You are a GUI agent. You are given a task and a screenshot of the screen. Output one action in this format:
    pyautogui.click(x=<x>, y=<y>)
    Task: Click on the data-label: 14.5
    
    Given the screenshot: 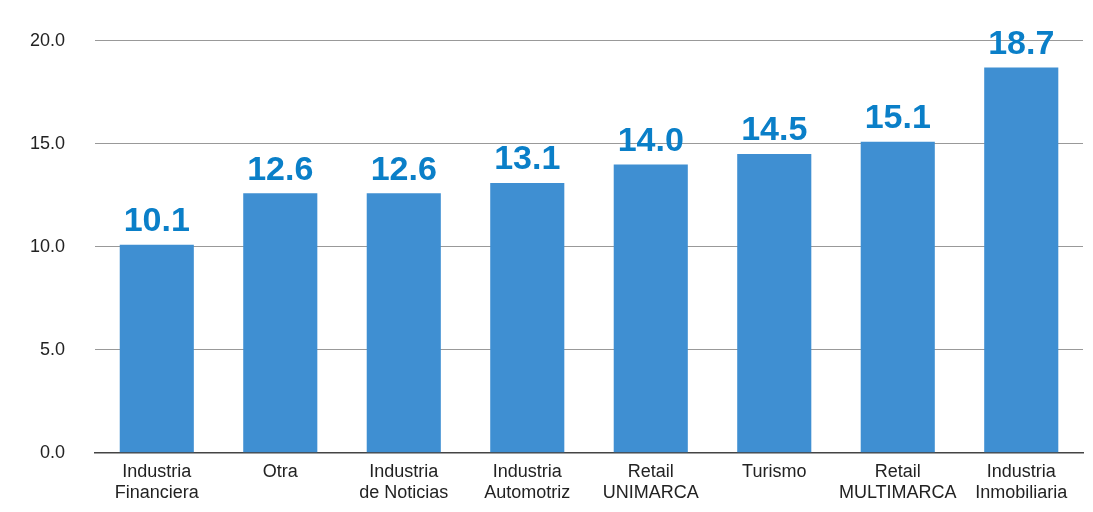 What is the action you would take?
    pyautogui.click(x=774, y=128)
    